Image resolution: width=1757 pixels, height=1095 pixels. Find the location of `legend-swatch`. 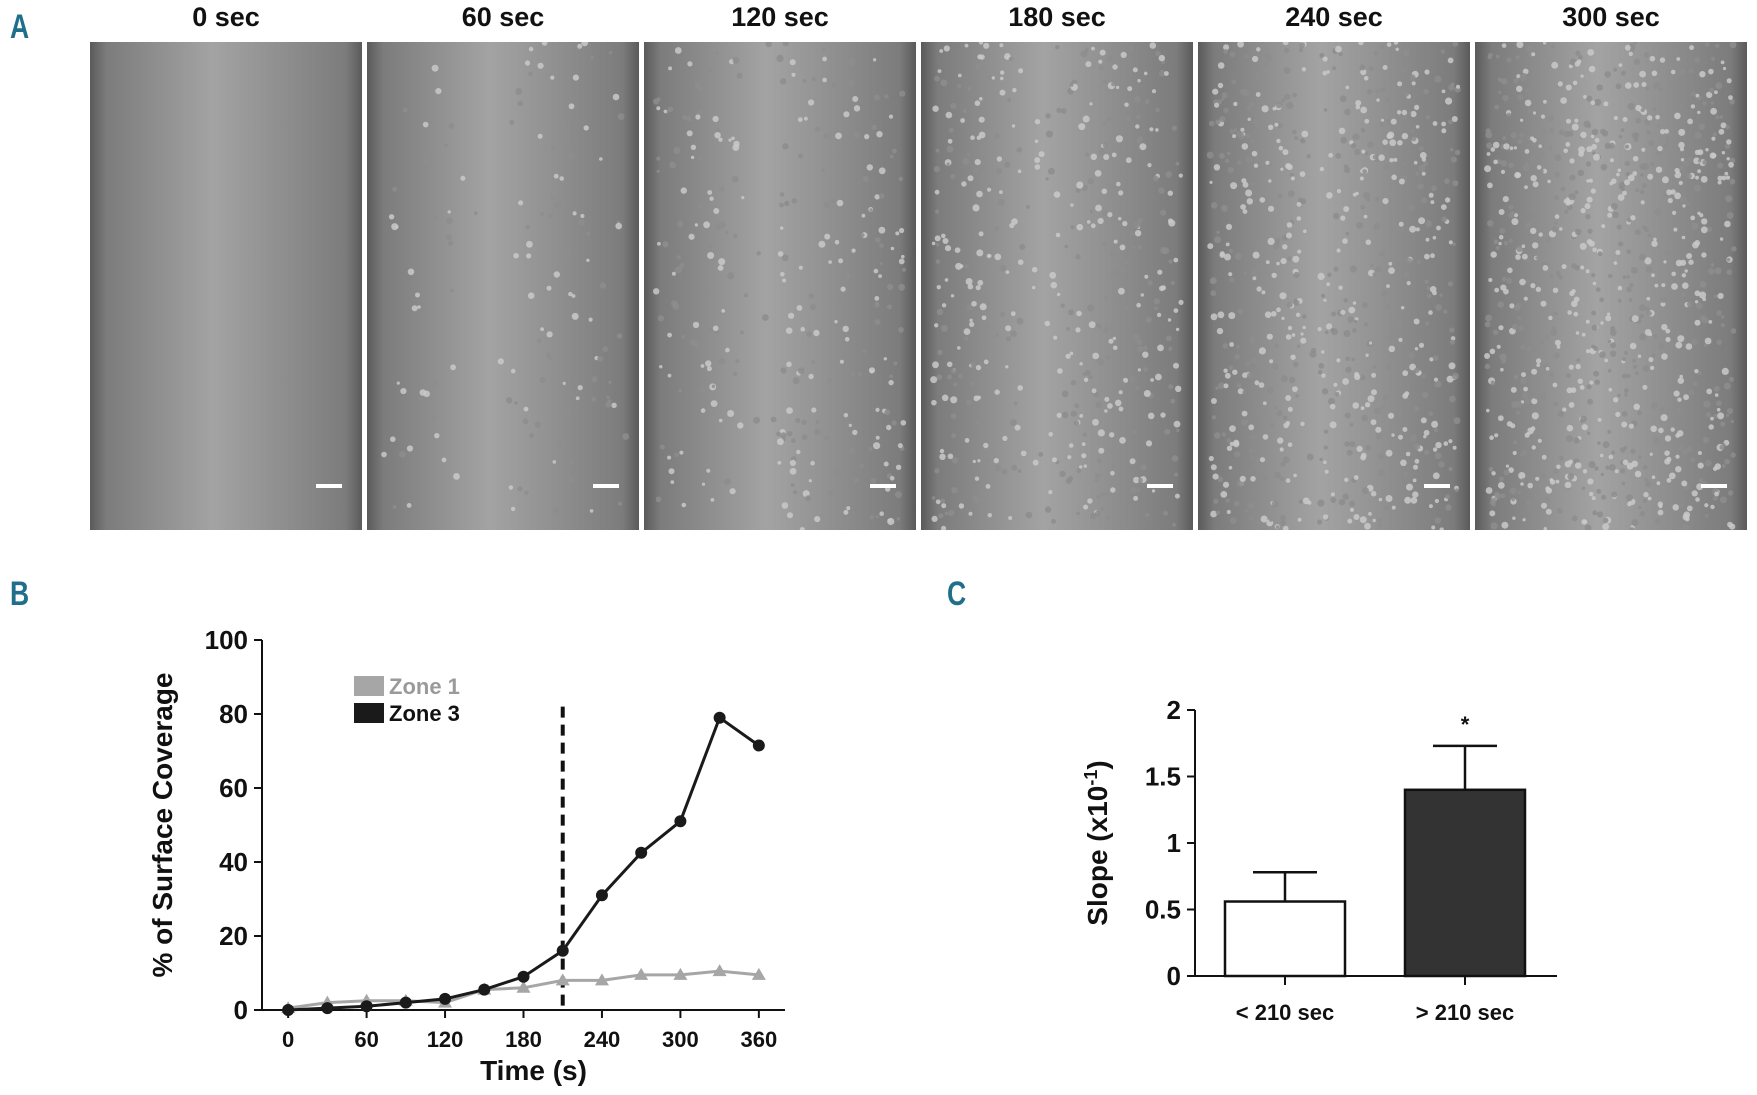

legend-swatch is located at coordinates (369, 686).